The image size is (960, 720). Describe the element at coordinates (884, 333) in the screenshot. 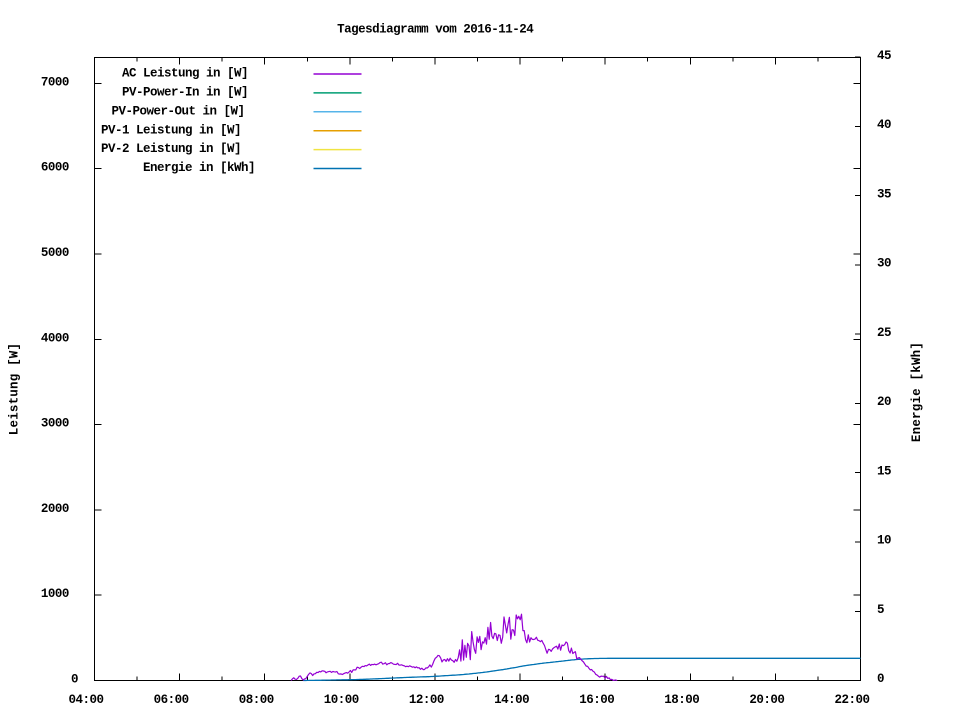

I see `svg-text: 25` at that location.